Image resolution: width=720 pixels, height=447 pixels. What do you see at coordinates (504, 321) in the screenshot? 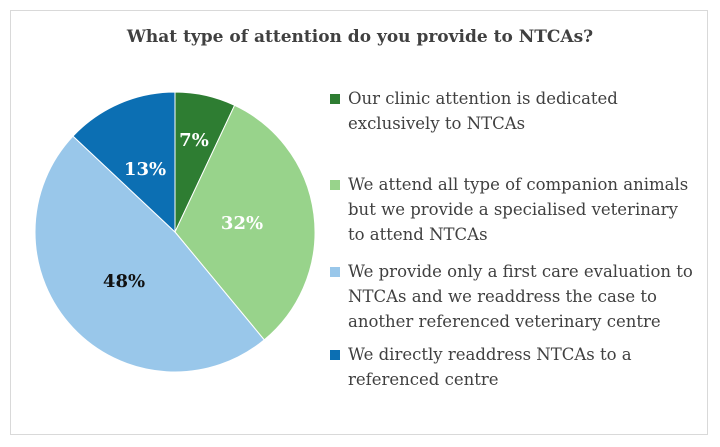
I see `legend-label-line: another referenced veterinary centre` at bounding box center [504, 321].